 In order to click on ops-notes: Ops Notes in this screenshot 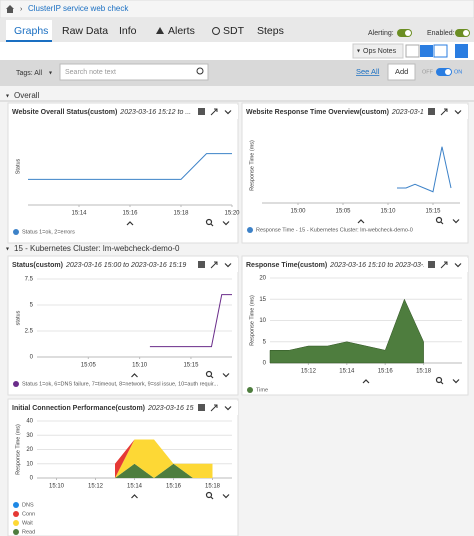, I will do `click(380, 51)`.